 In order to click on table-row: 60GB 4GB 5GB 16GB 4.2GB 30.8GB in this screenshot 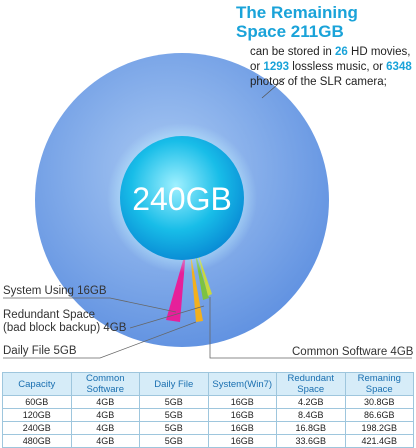, I will do `click(208, 402)`.